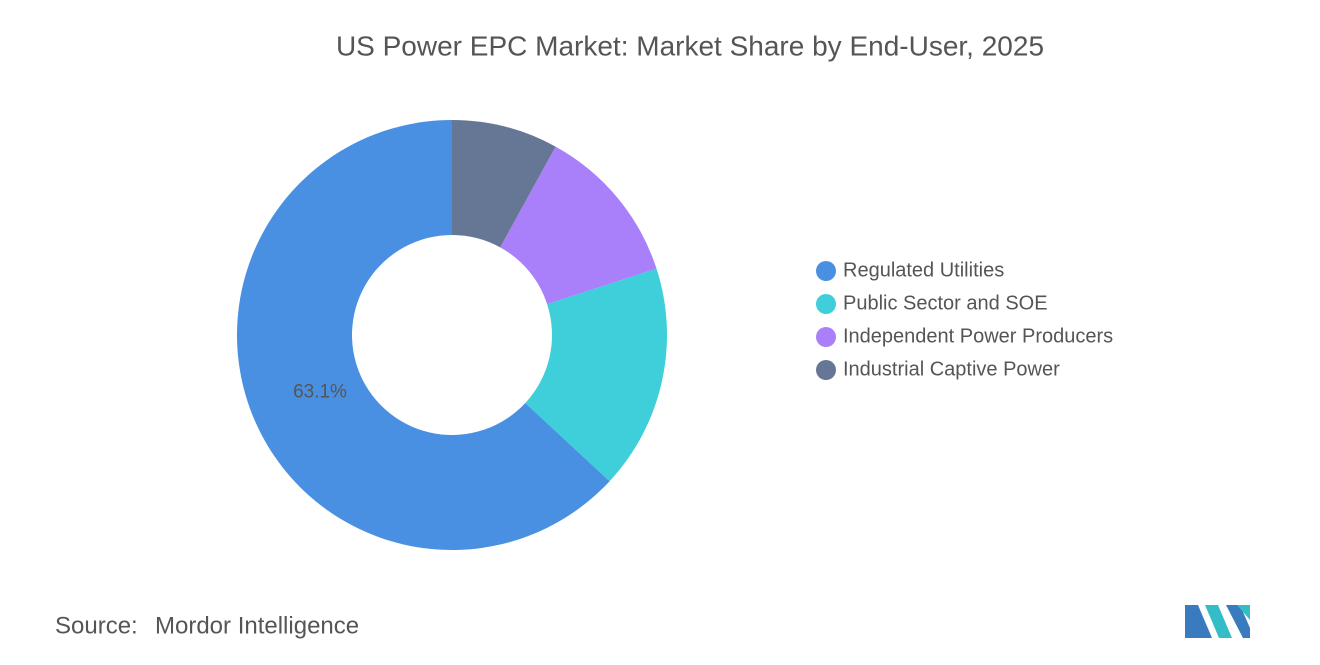 This screenshot has width=1320, height=665. Describe the element at coordinates (978, 336) in the screenshot. I see `legend-label: Independent Power Producers` at that location.